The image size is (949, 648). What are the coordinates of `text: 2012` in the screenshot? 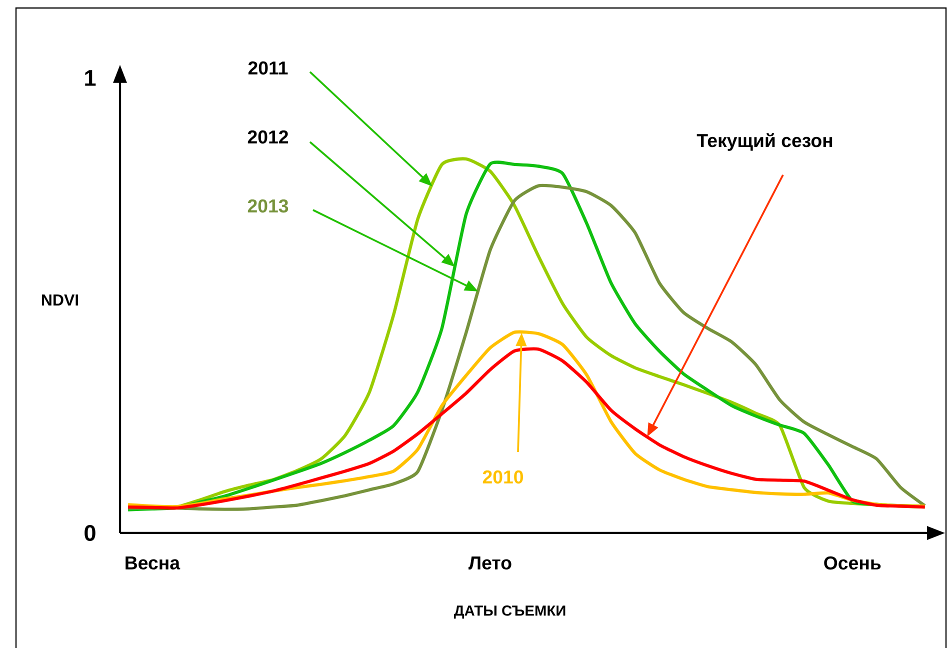 It's located at (268, 137).